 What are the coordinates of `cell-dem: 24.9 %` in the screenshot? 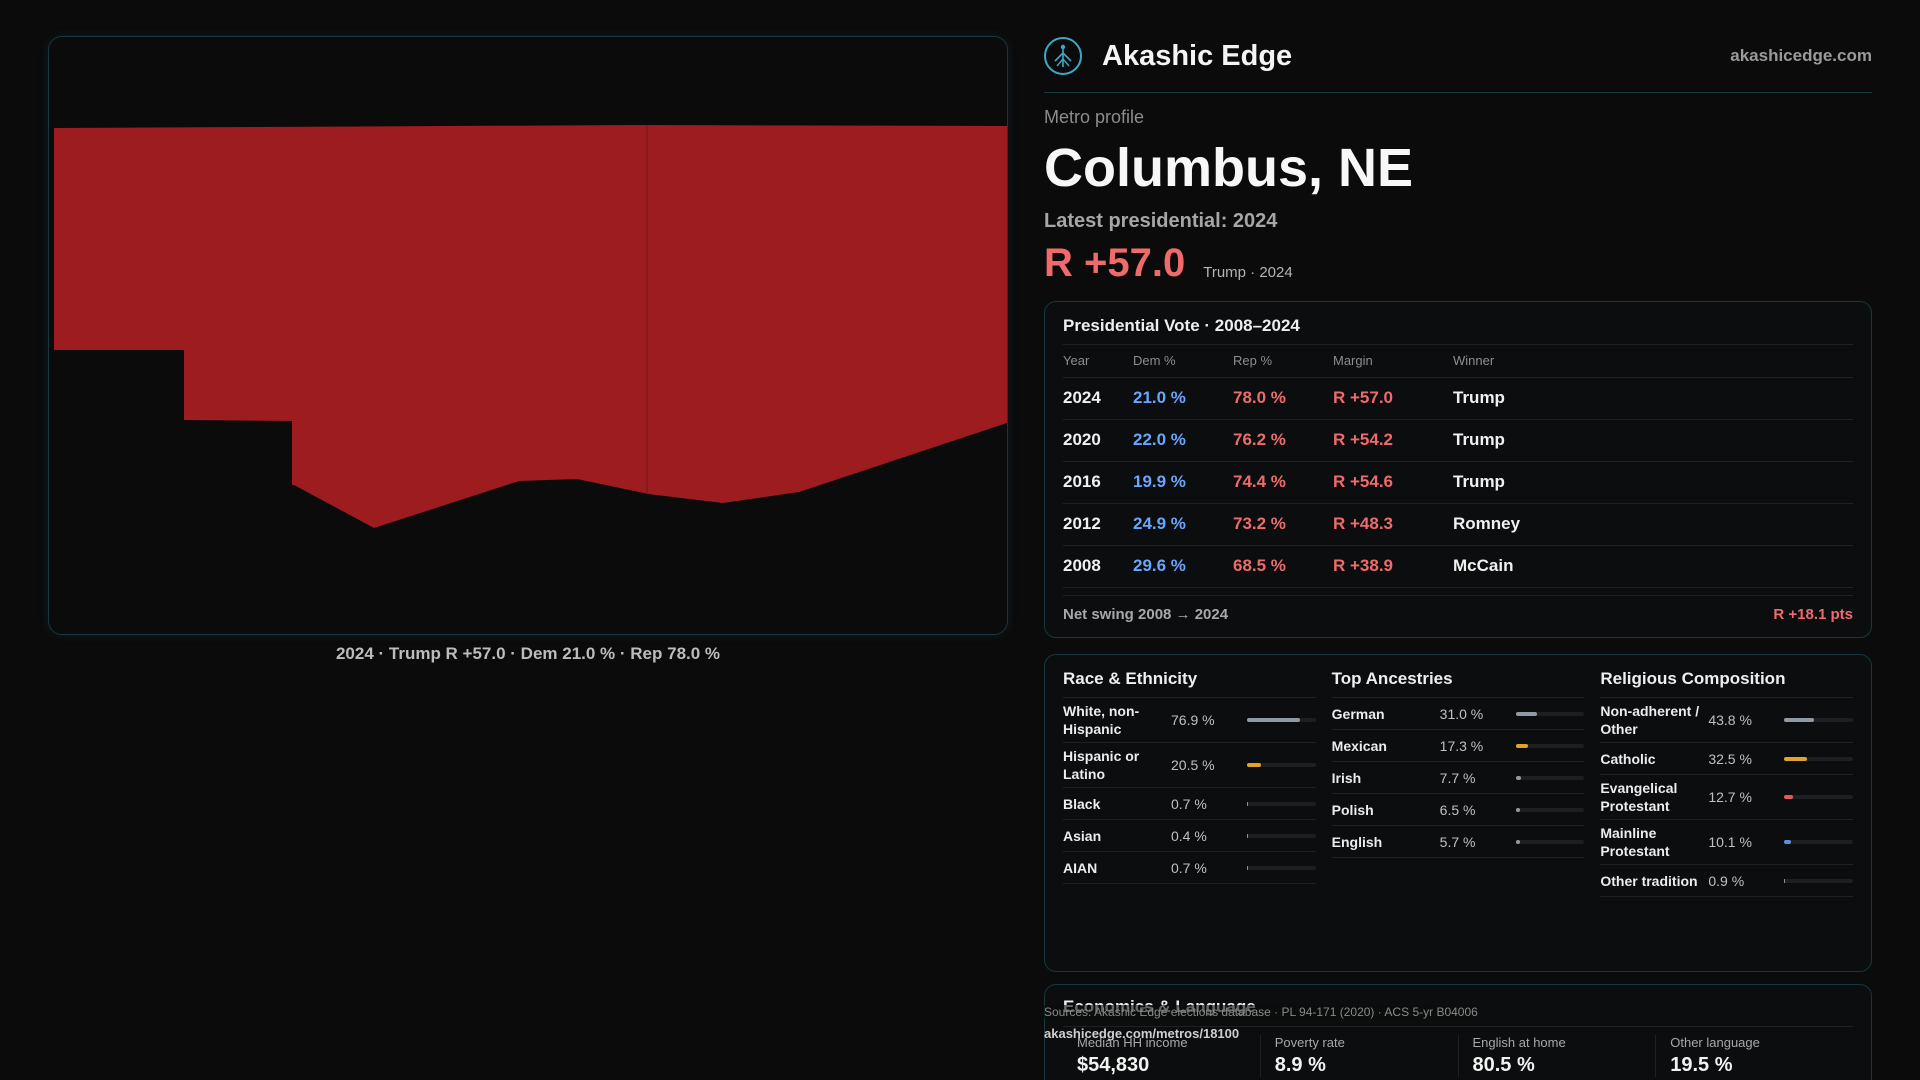 It's located at (1183, 524).